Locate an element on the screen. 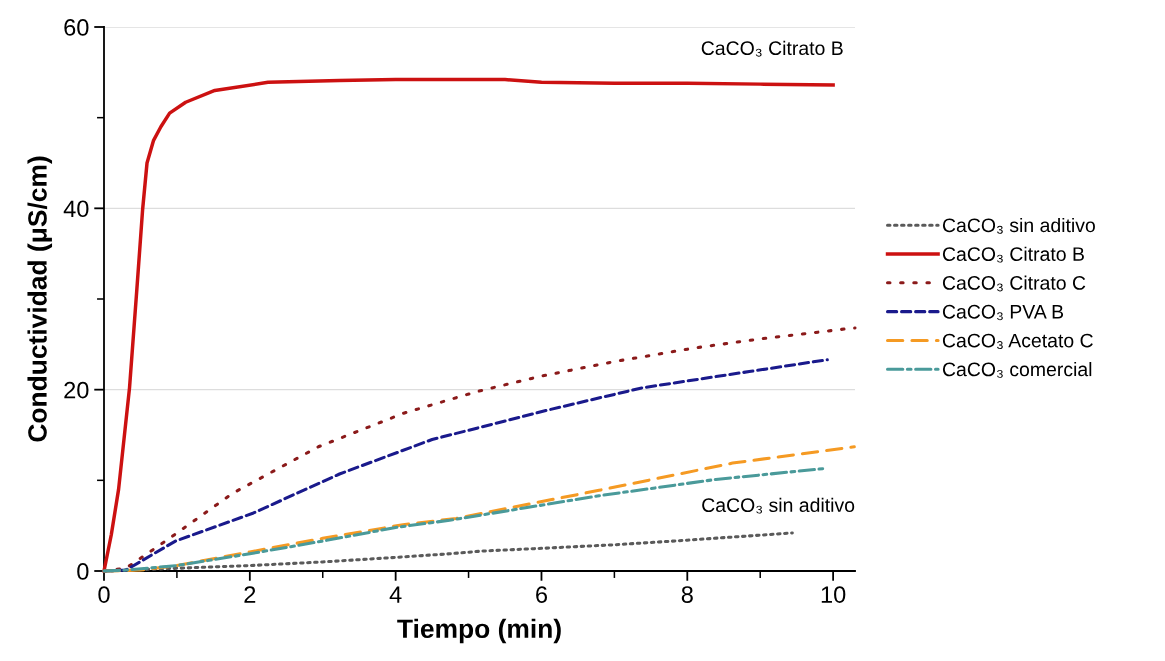  x-tick-label: 6 is located at coordinates (541, 594).